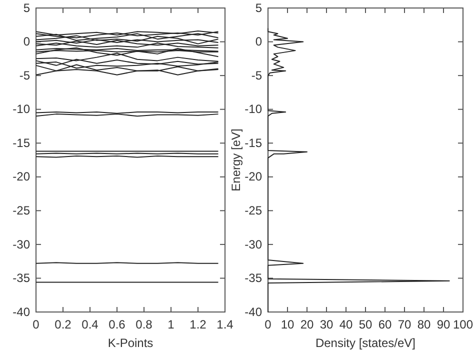 This screenshot has height=355, width=474. I want to click on x-tick-label: 1, so click(171, 325).